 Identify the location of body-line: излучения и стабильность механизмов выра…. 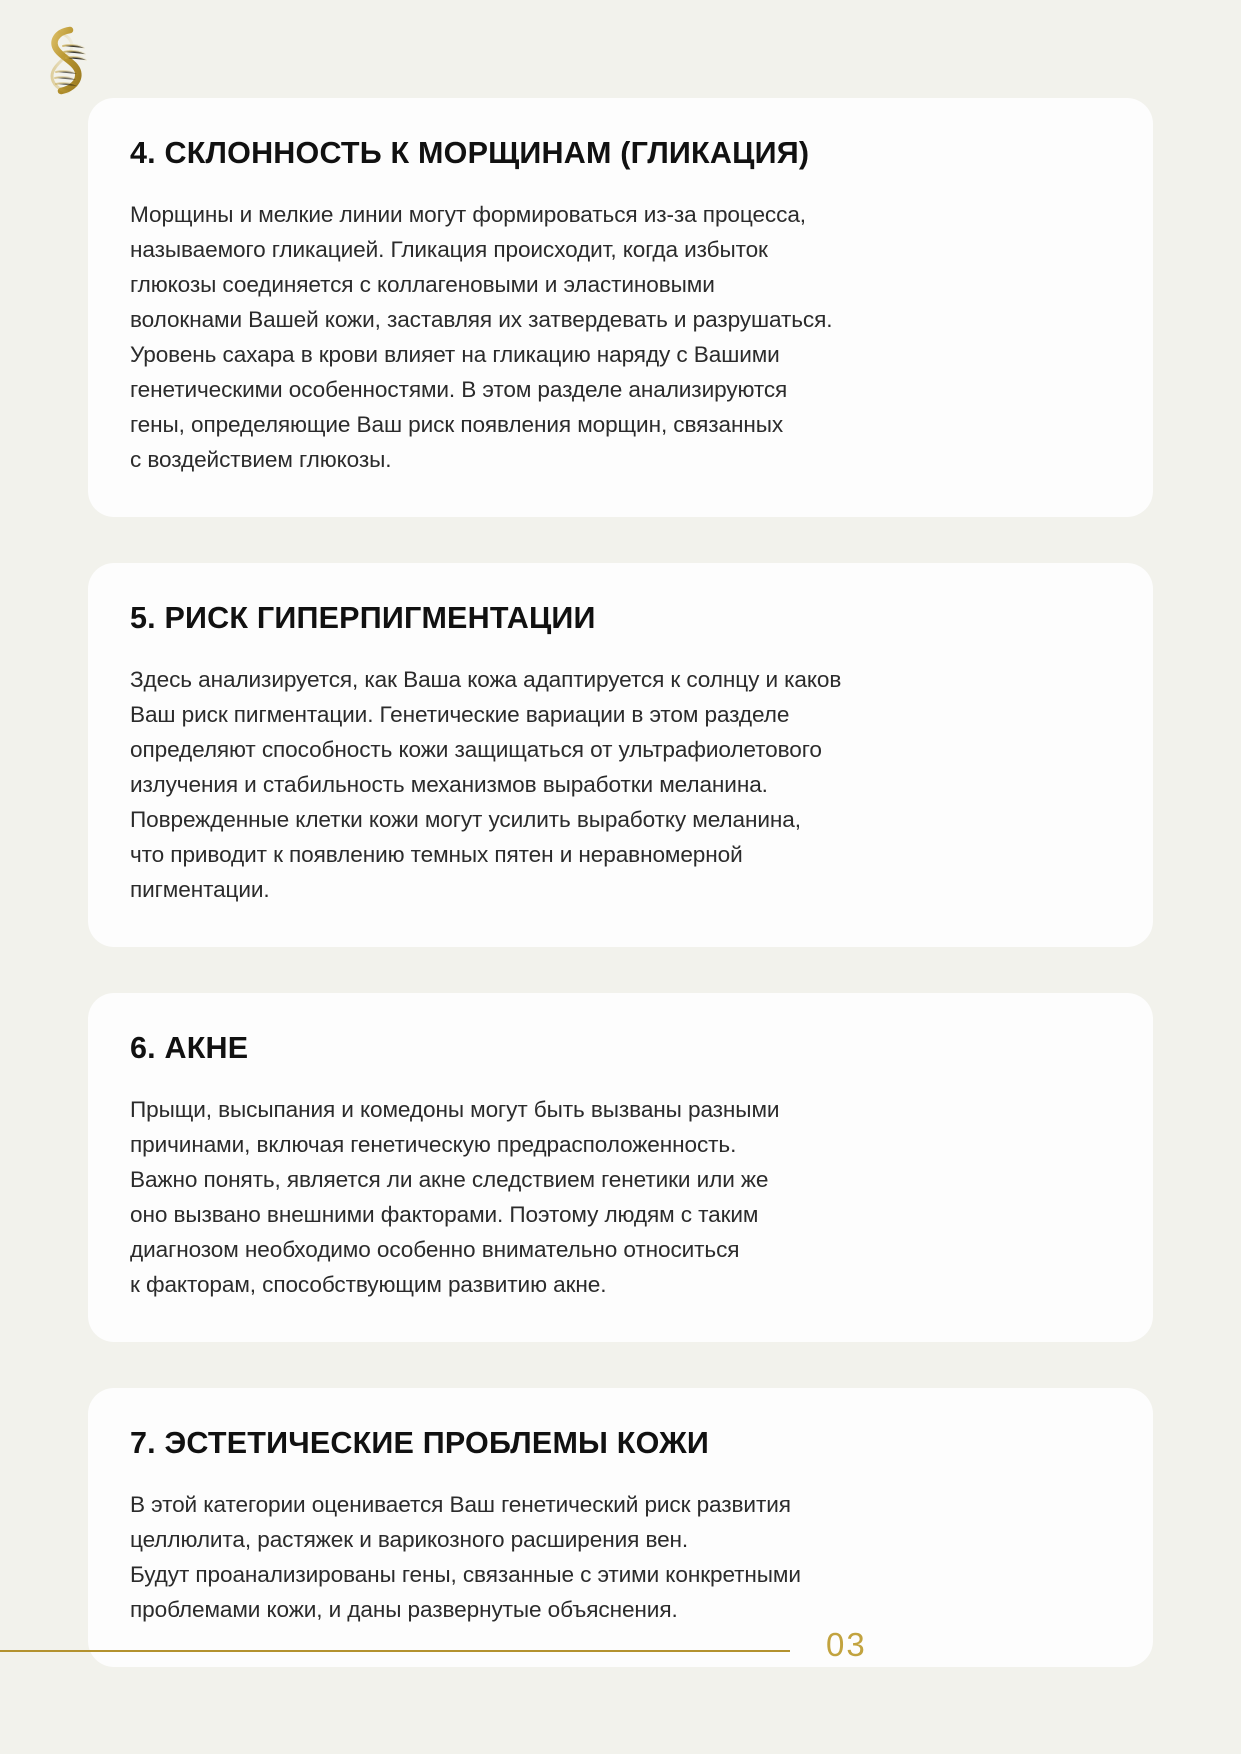
(449, 785).